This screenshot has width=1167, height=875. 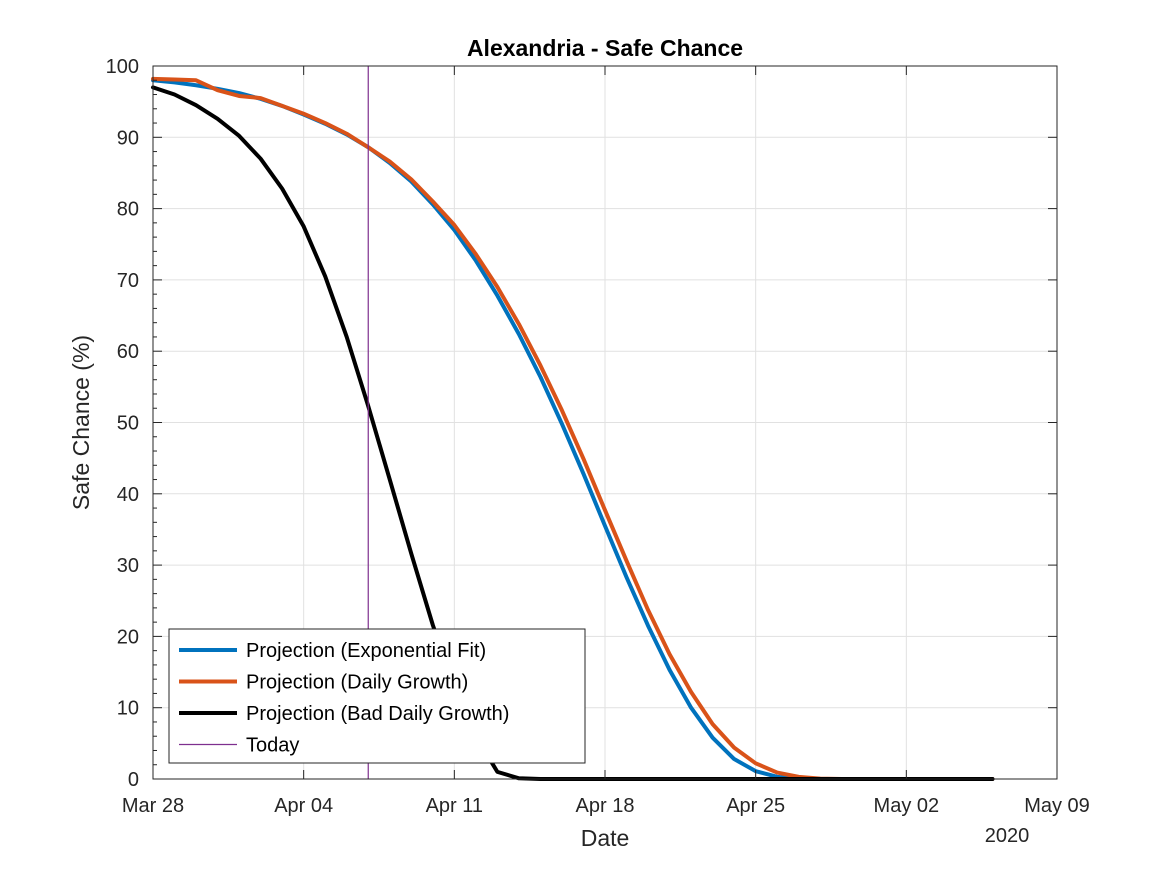 What do you see at coordinates (122, 67) in the screenshot?
I see `y-tick-label: 100` at bounding box center [122, 67].